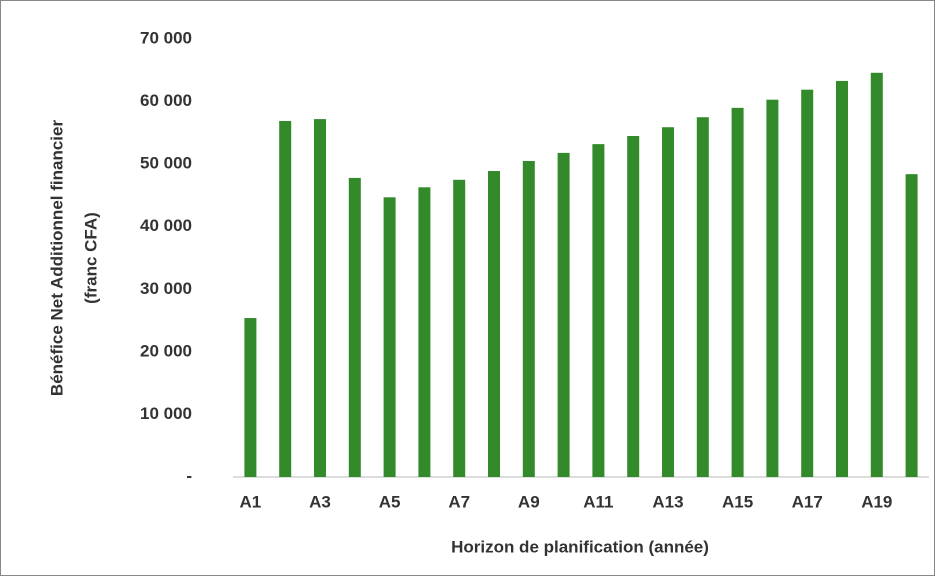 The width and height of the screenshot is (935, 576). I want to click on y-axis-label: Bénéfice Net Additionnel financier, so click(56, 258).